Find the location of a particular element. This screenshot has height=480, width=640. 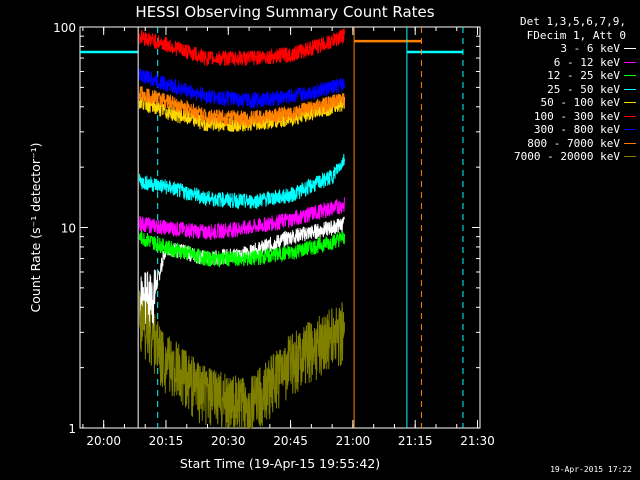

x-tick-label: 20:00 is located at coordinates (103, 441).